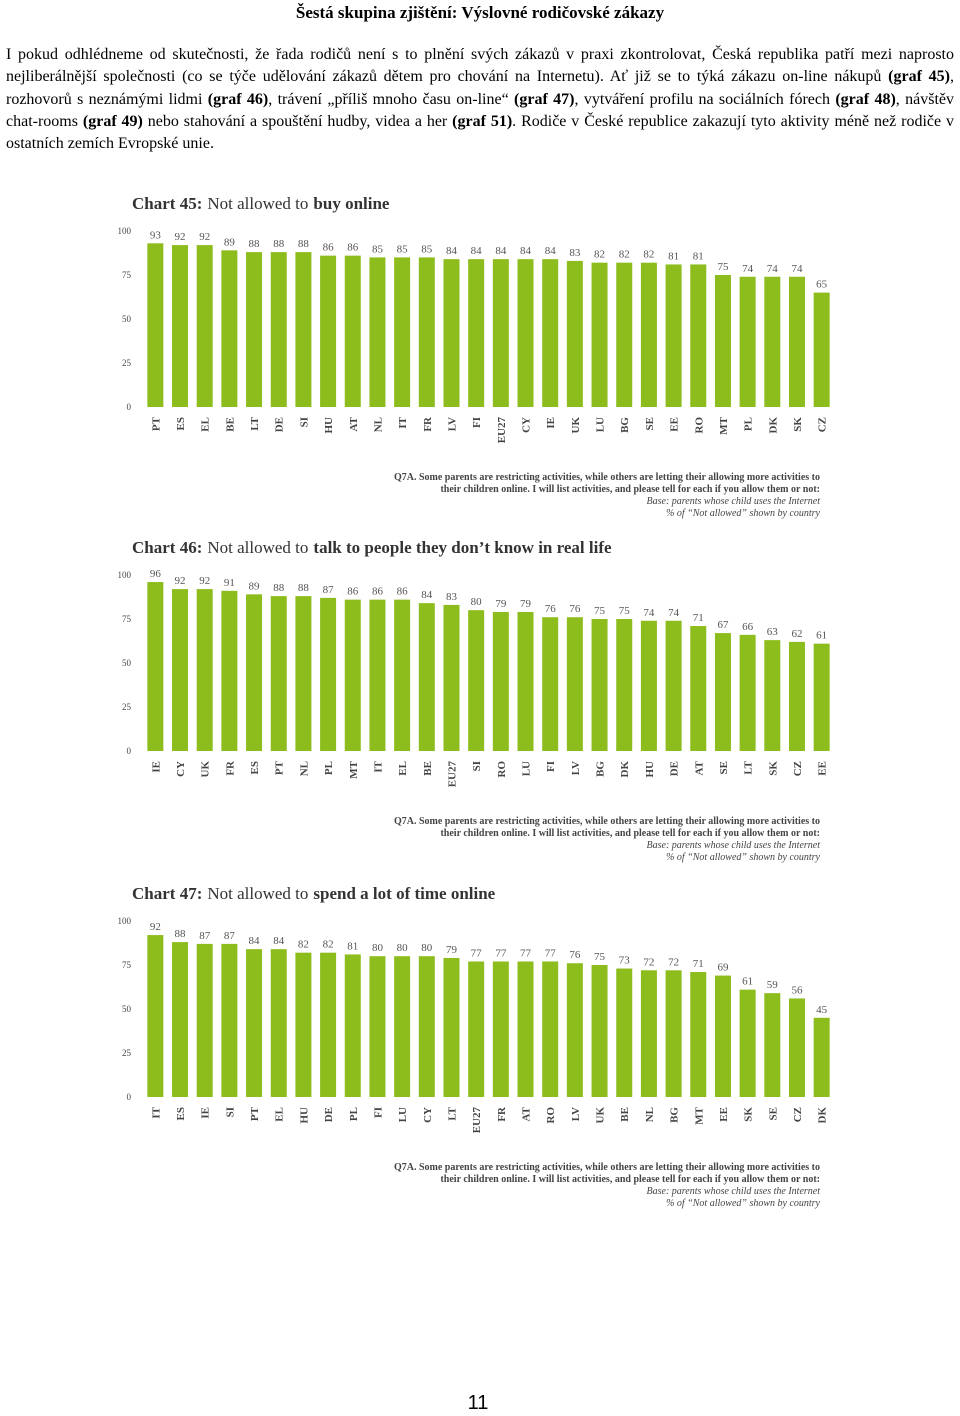  What do you see at coordinates (576, 768) in the screenshot?
I see `x-tick-label: LV` at bounding box center [576, 768].